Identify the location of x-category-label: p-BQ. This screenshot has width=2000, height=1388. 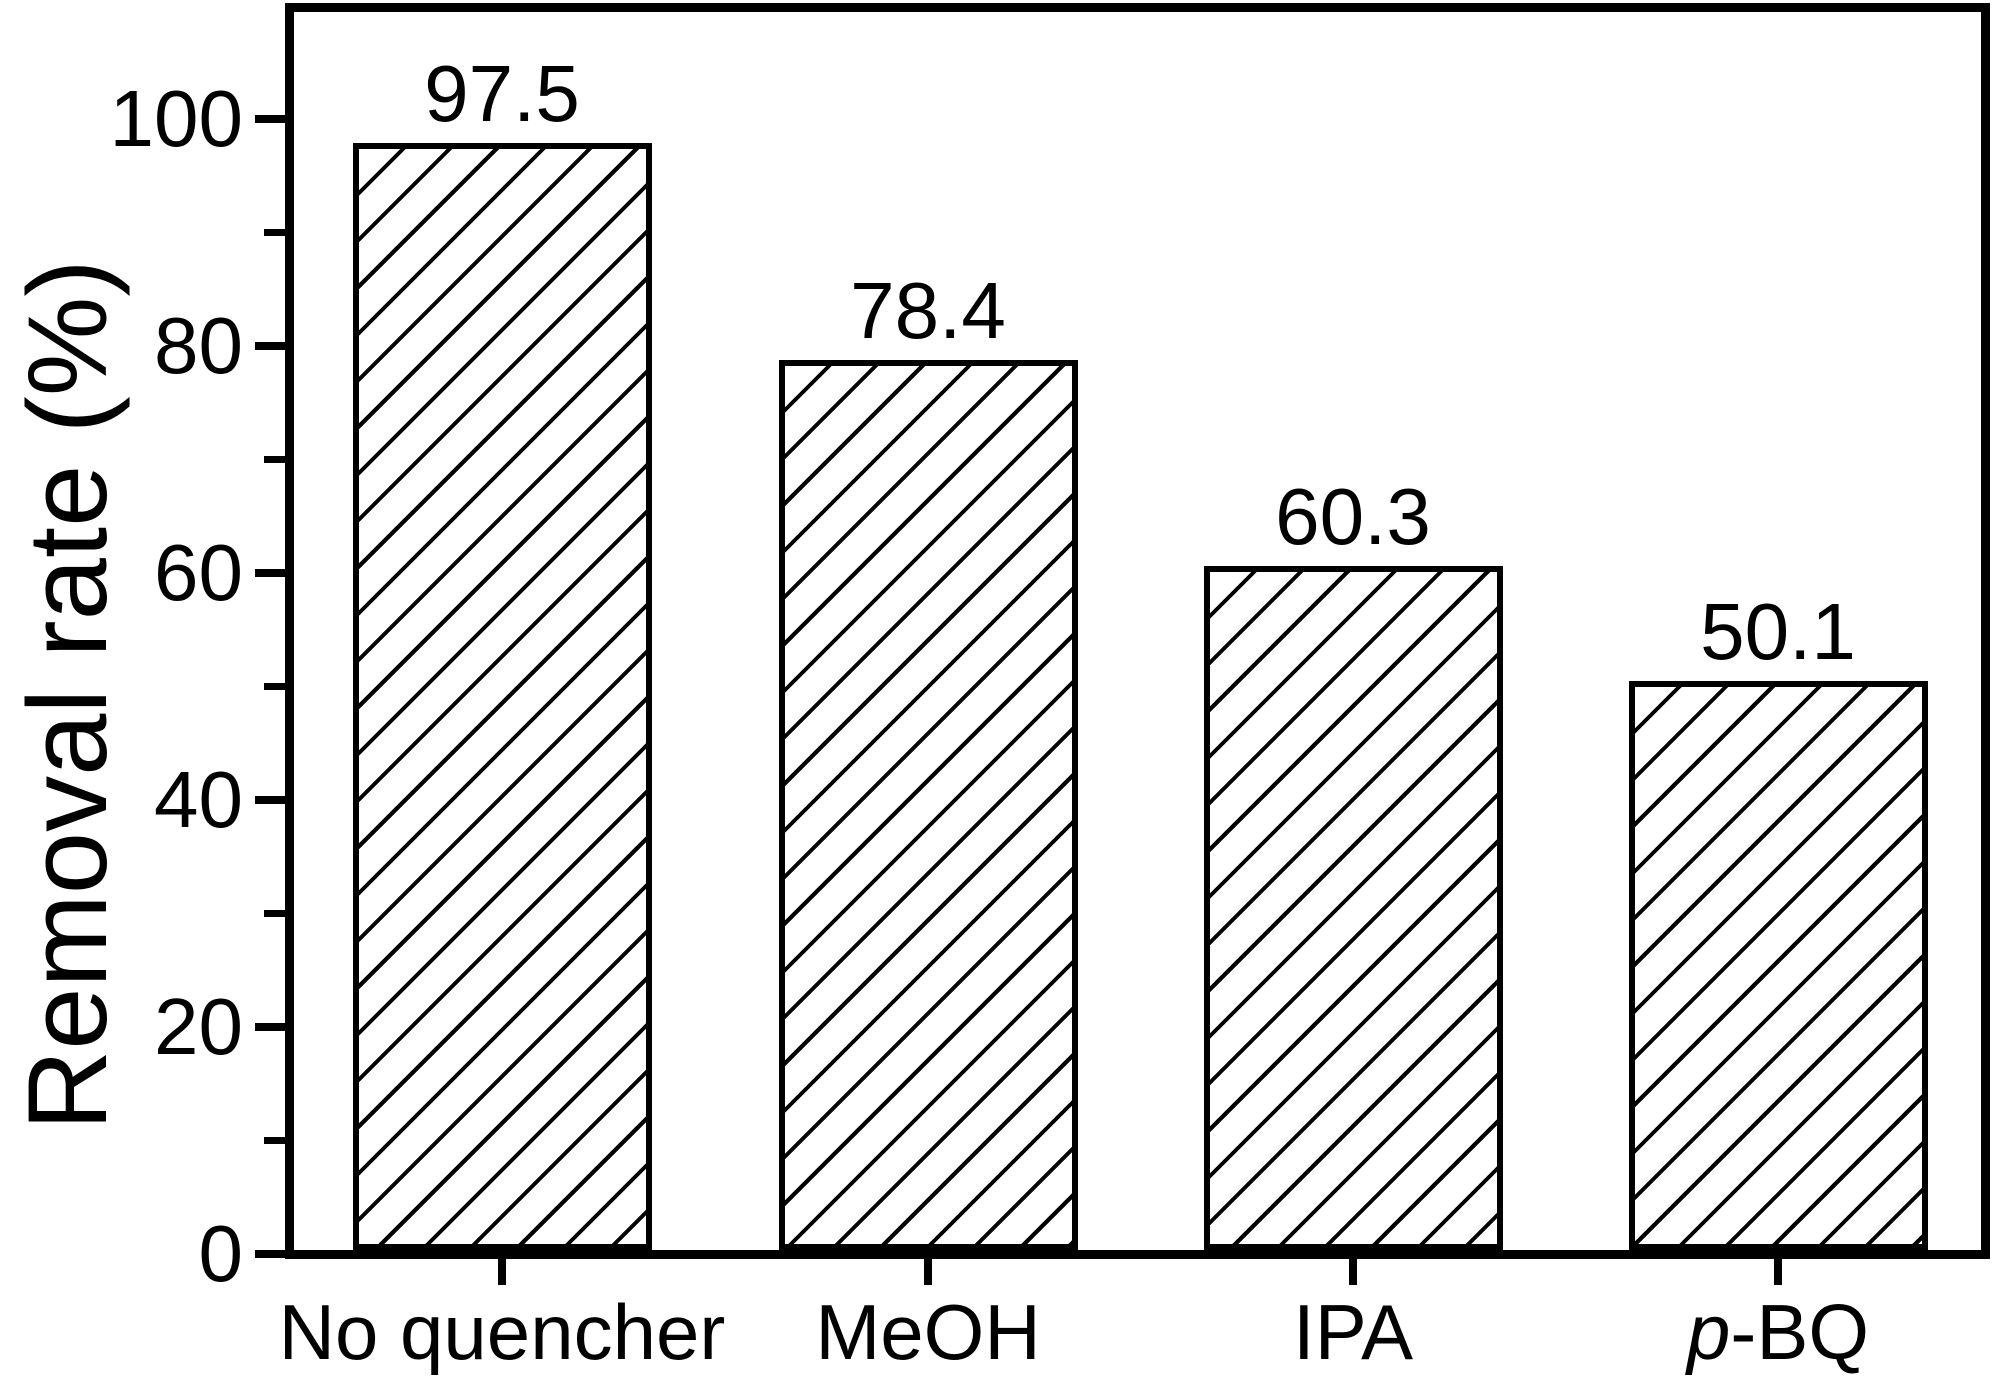
(1778, 1332).